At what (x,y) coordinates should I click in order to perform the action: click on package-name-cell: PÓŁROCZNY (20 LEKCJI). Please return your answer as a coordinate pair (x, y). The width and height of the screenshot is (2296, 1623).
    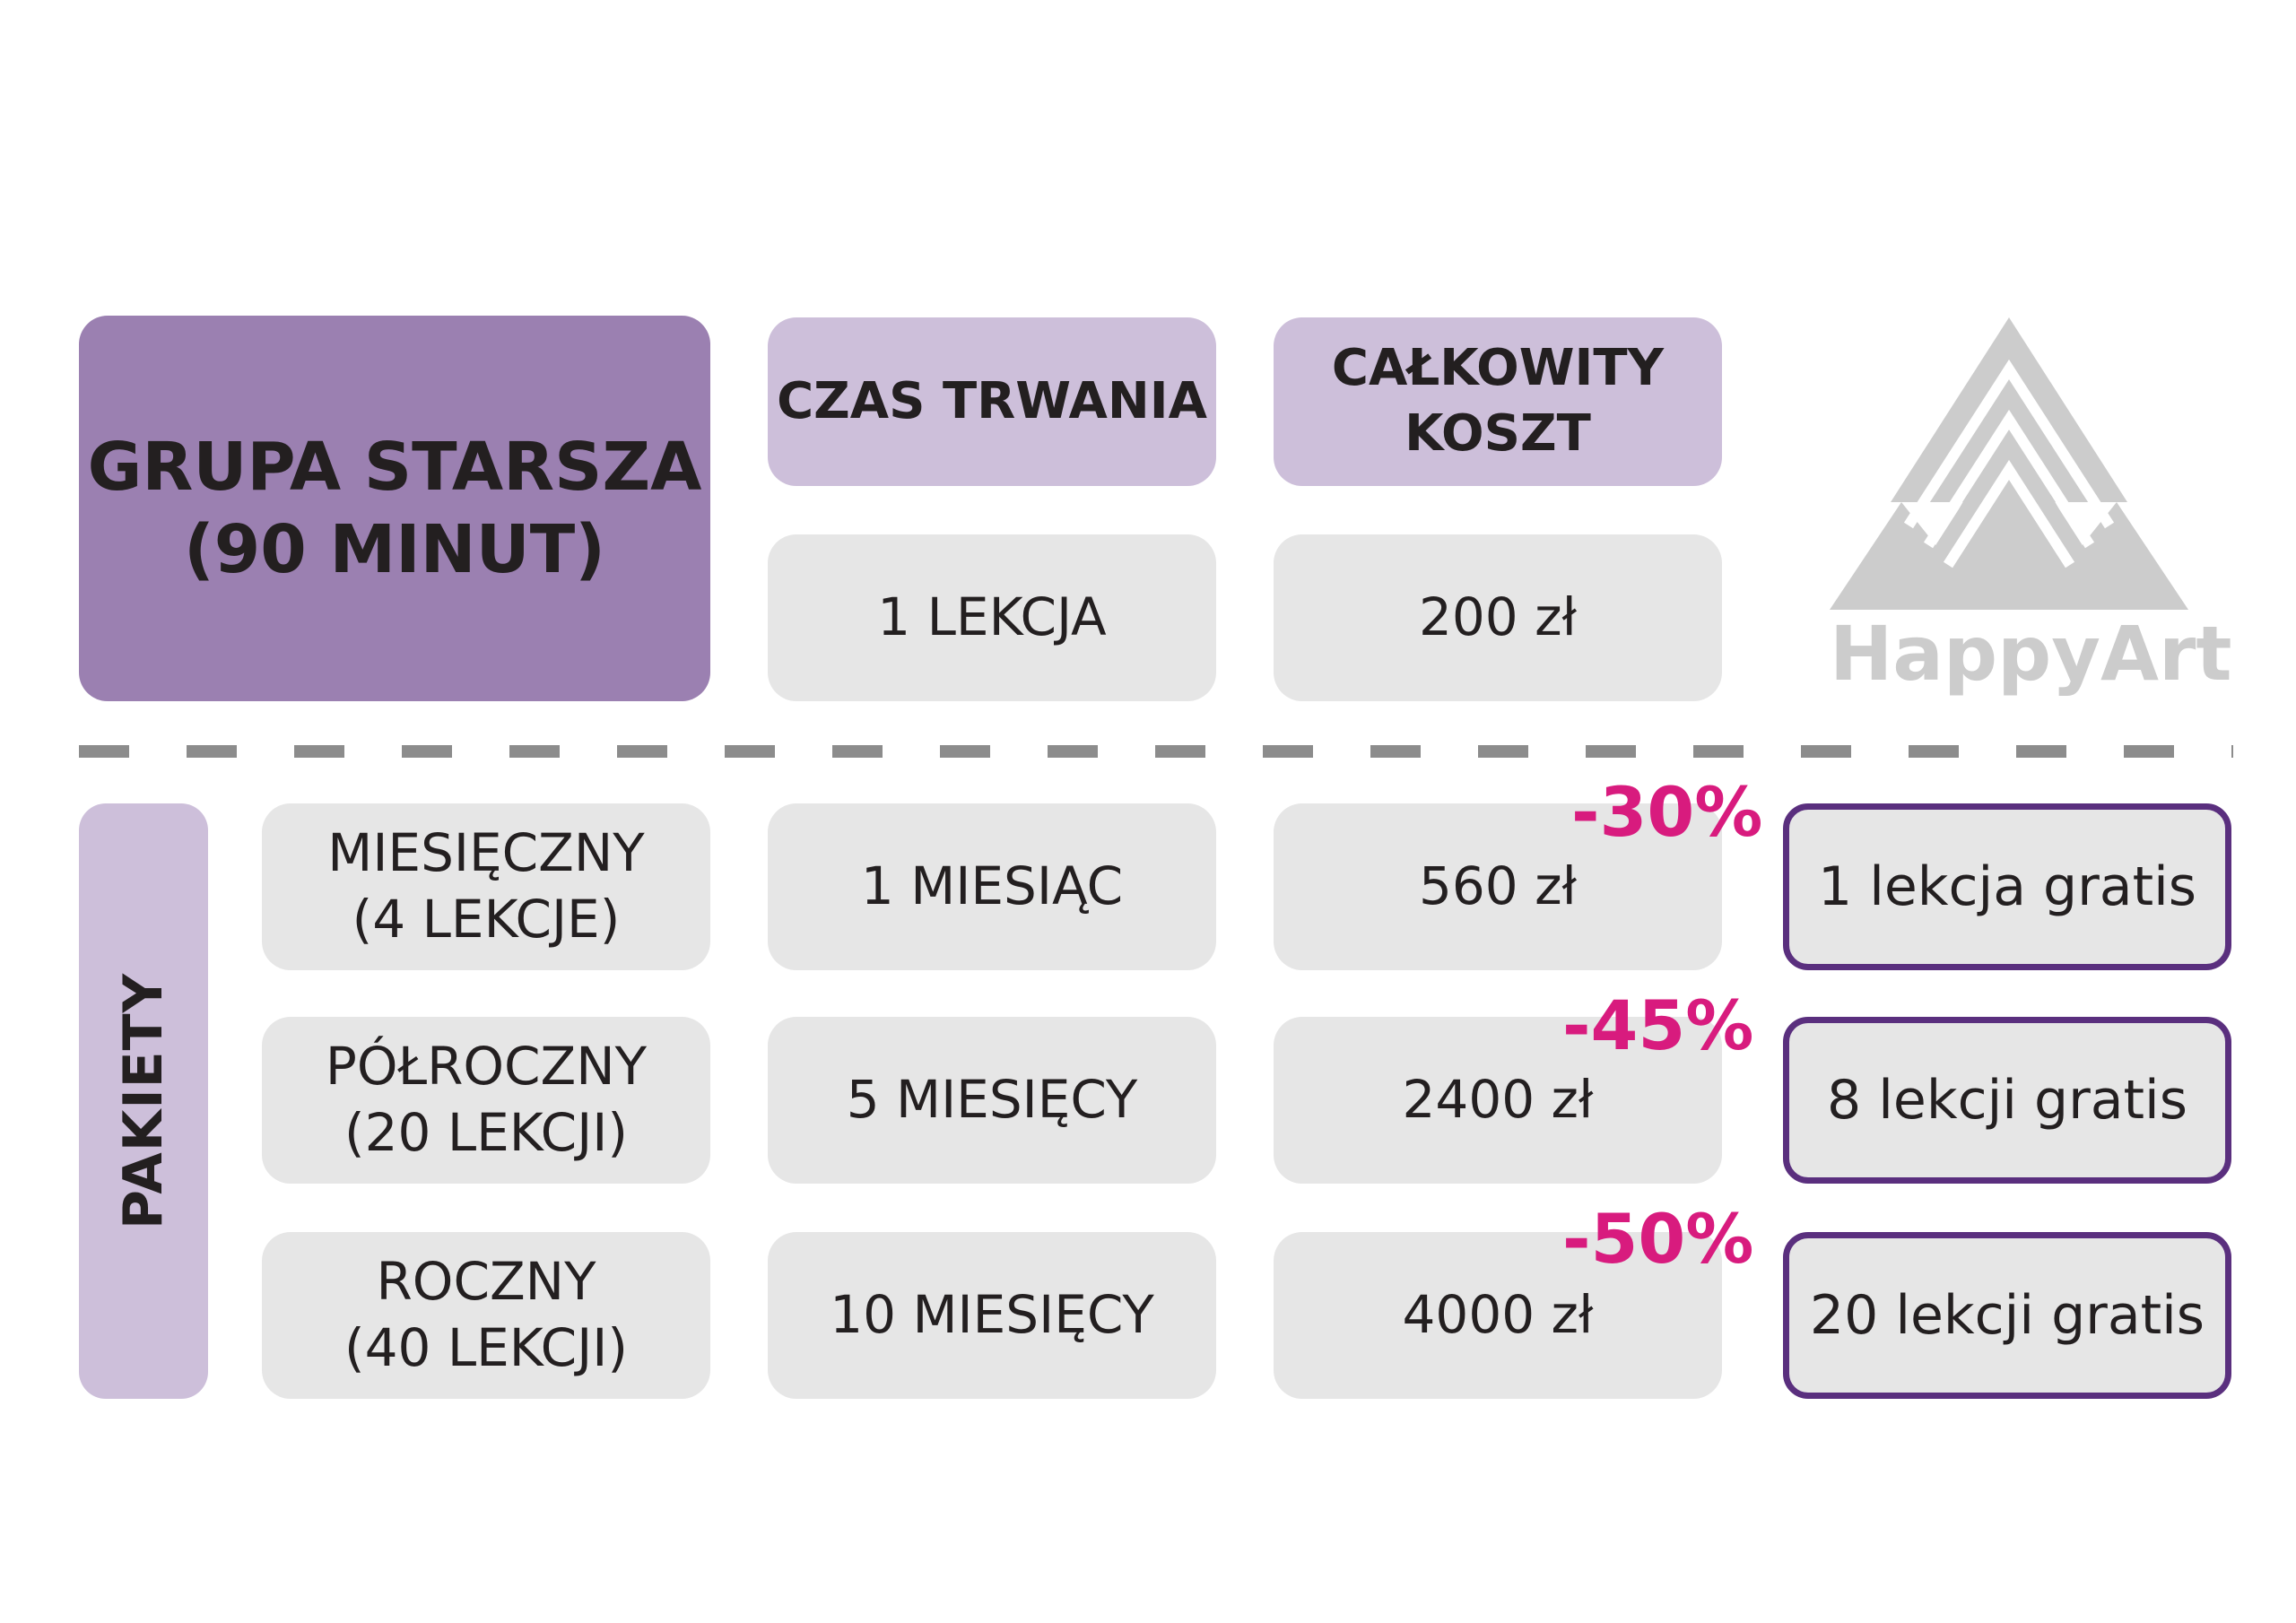
    Looking at the image, I should click on (486, 1100).